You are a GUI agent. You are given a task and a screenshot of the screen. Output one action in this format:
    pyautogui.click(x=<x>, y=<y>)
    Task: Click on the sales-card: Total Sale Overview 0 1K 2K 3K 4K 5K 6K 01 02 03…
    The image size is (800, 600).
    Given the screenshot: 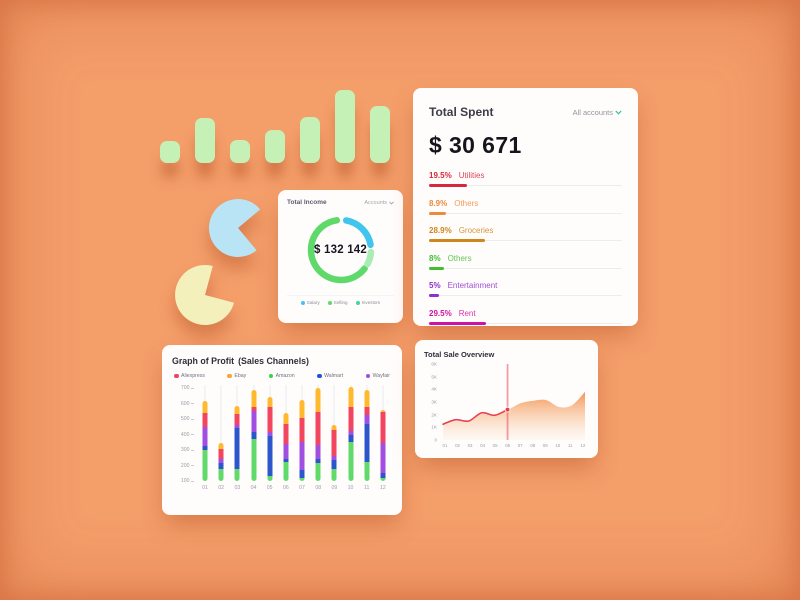 What is the action you would take?
    pyautogui.click(x=506, y=399)
    